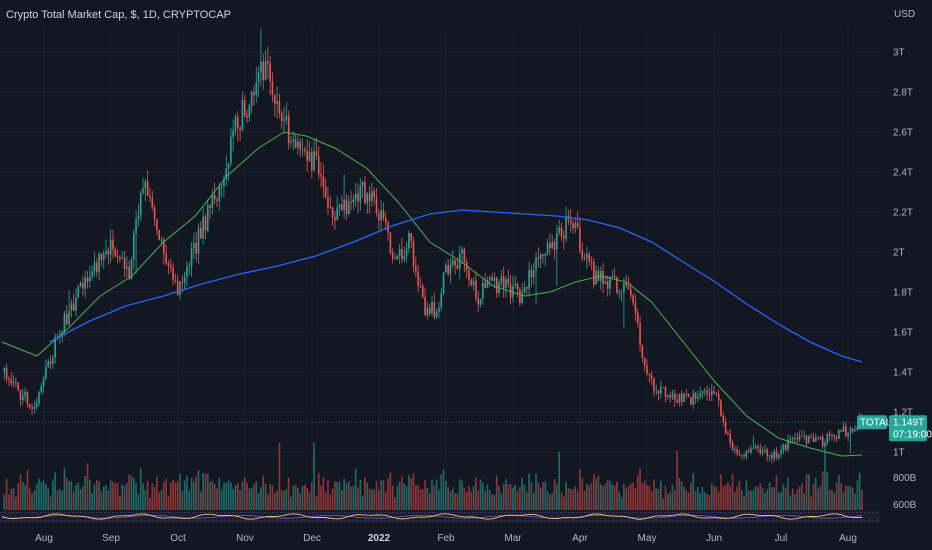 This screenshot has height=550, width=932. Describe the element at coordinates (903, 93) in the screenshot. I see `price-tick-label: 2.8T` at that location.